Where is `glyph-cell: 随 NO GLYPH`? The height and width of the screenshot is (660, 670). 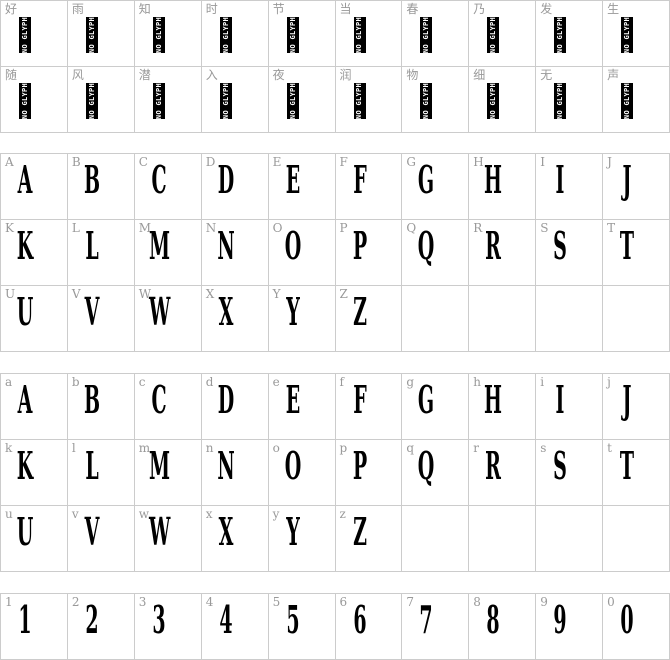
glyph-cell: 随 NO GLYPH is located at coordinates (34, 100).